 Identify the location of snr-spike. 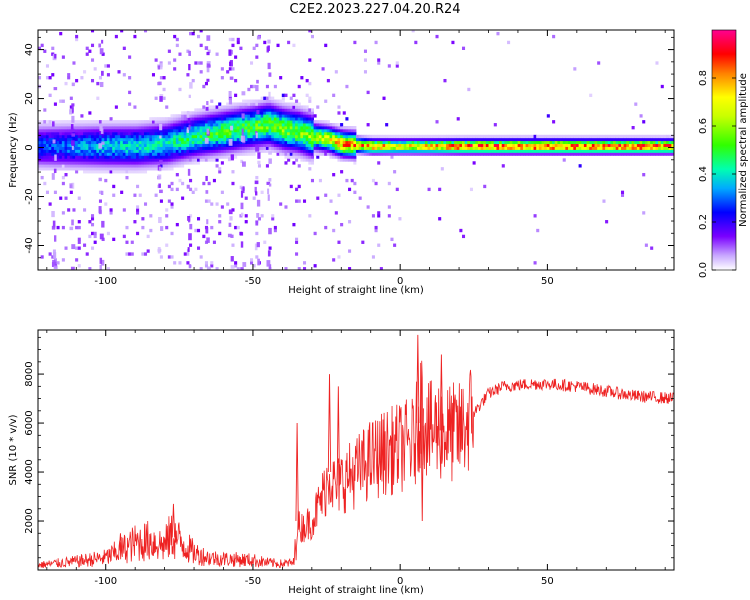
(418, 379).